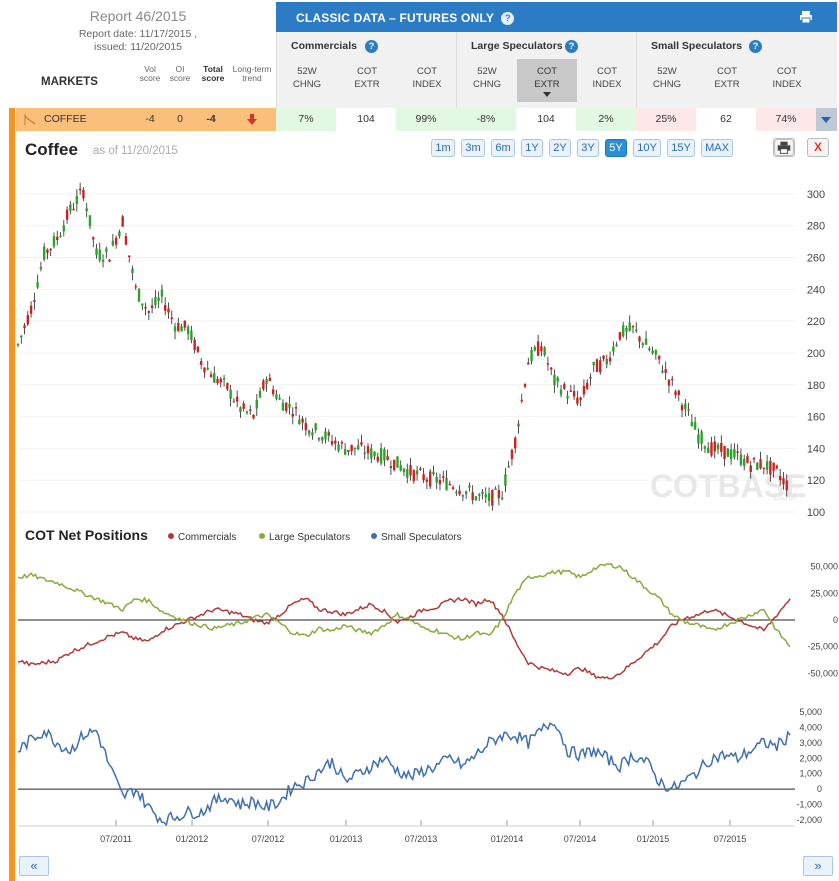 The width and height of the screenshot is (839, 881). Describe the element at coordinates (503, 148) in the screenshot. I see `range-button-6m: 6m` at that location.